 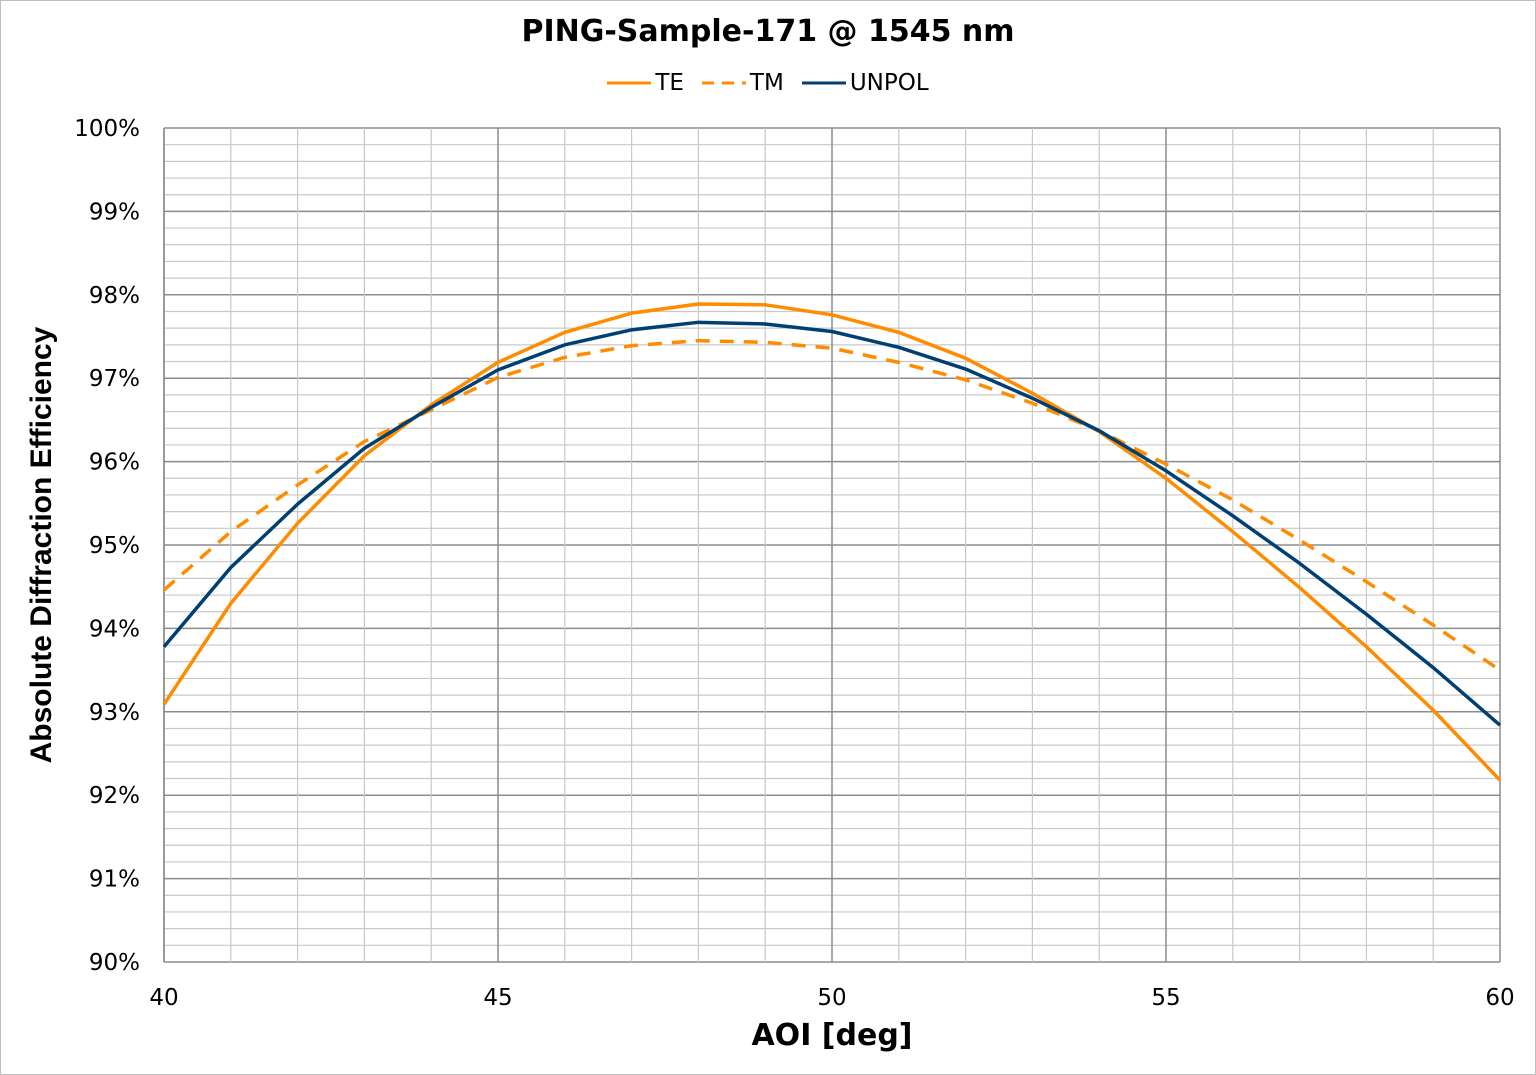 I want to click on legend-item-unpol: UNPOL, so click(x=865, y=83).